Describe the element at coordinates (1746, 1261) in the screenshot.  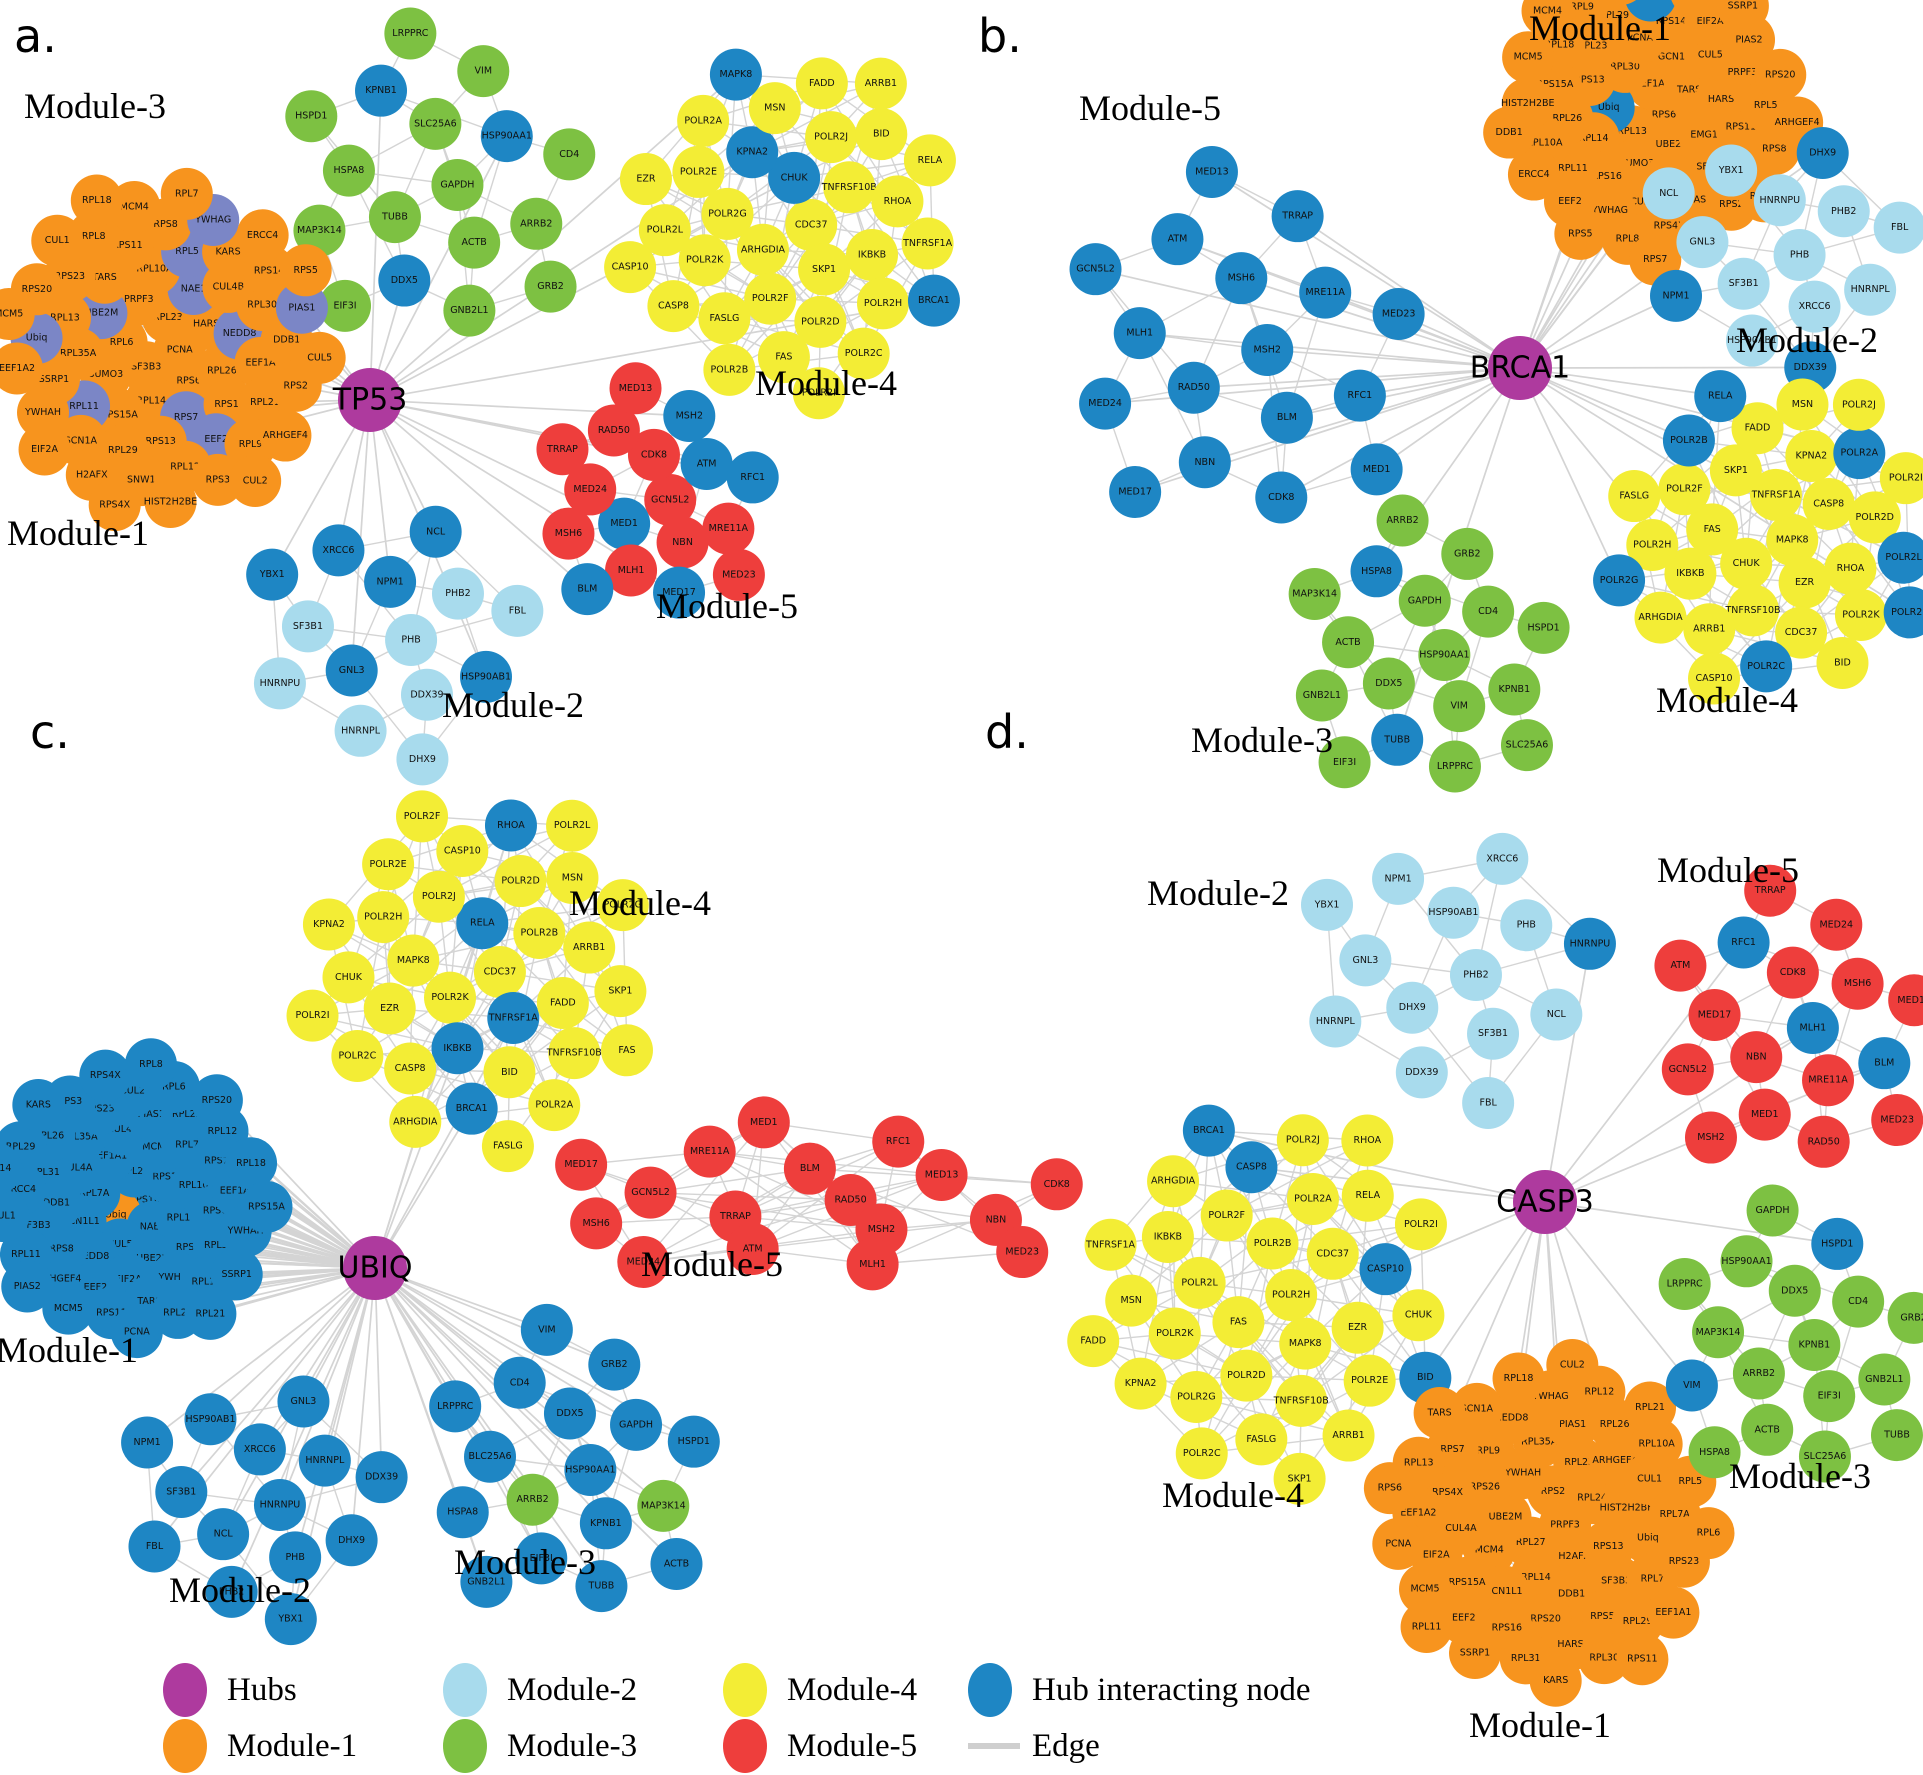
I see `network-node: HSP90AA1` at that location.